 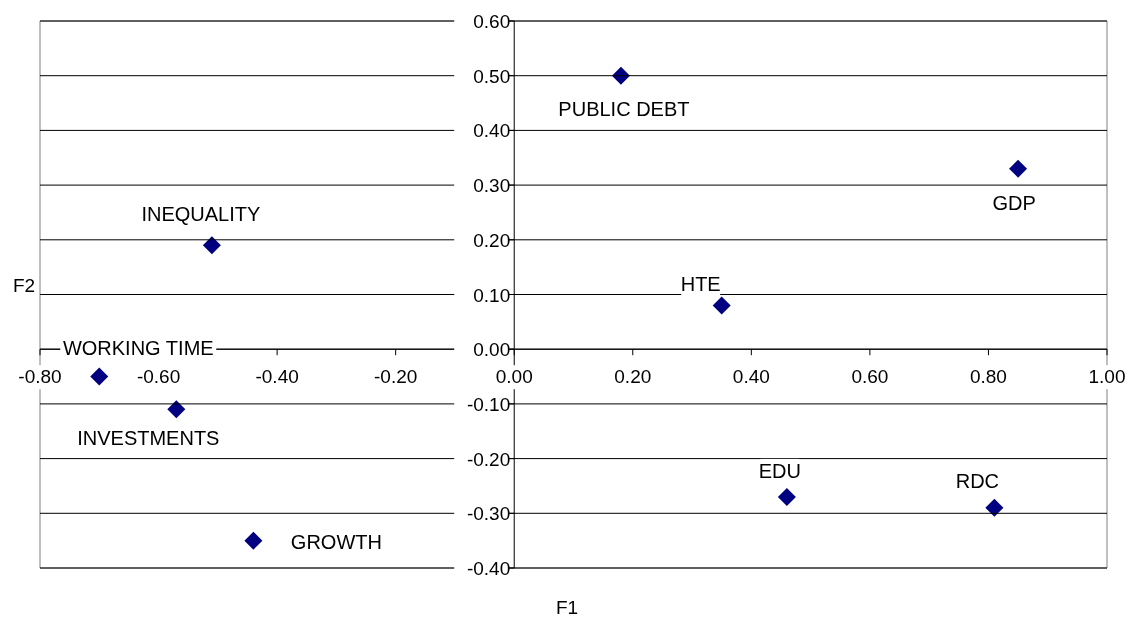 What do you see at coordinates (1014, 202) in the screenshot?
I see `annotation: GDP` at bounding box center [1014, 202].